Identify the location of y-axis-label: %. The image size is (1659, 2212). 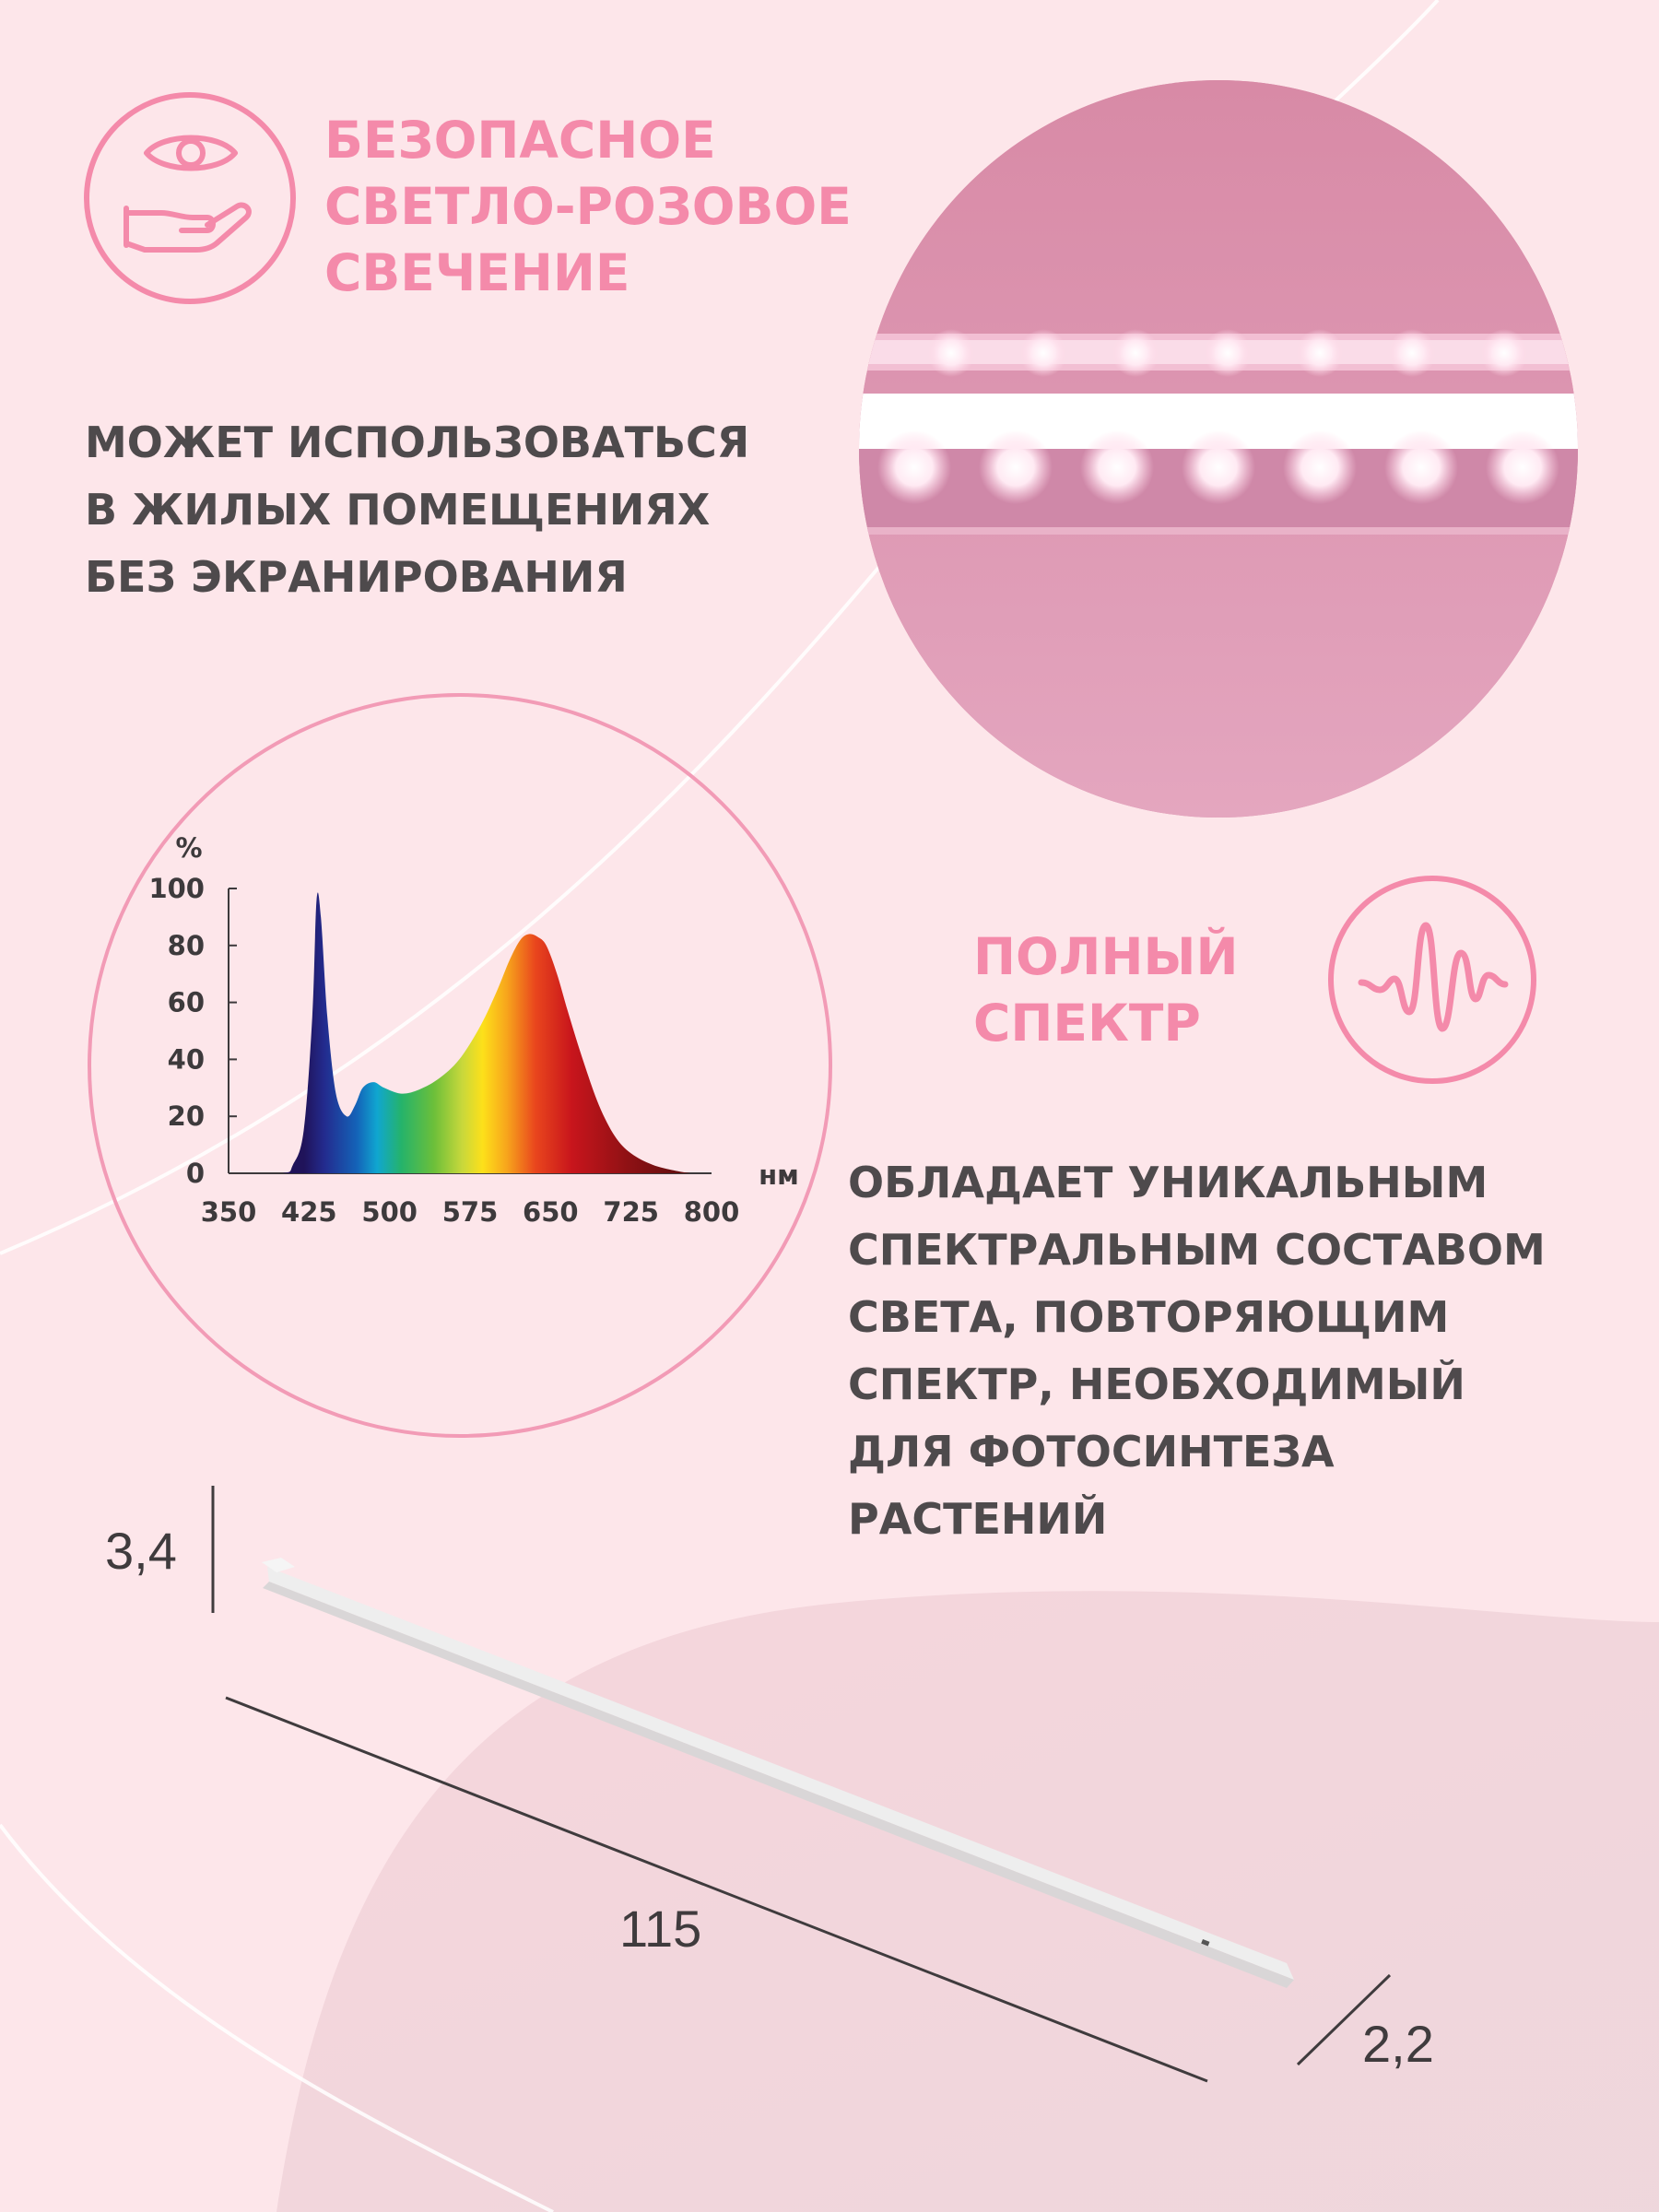
(188, 848).